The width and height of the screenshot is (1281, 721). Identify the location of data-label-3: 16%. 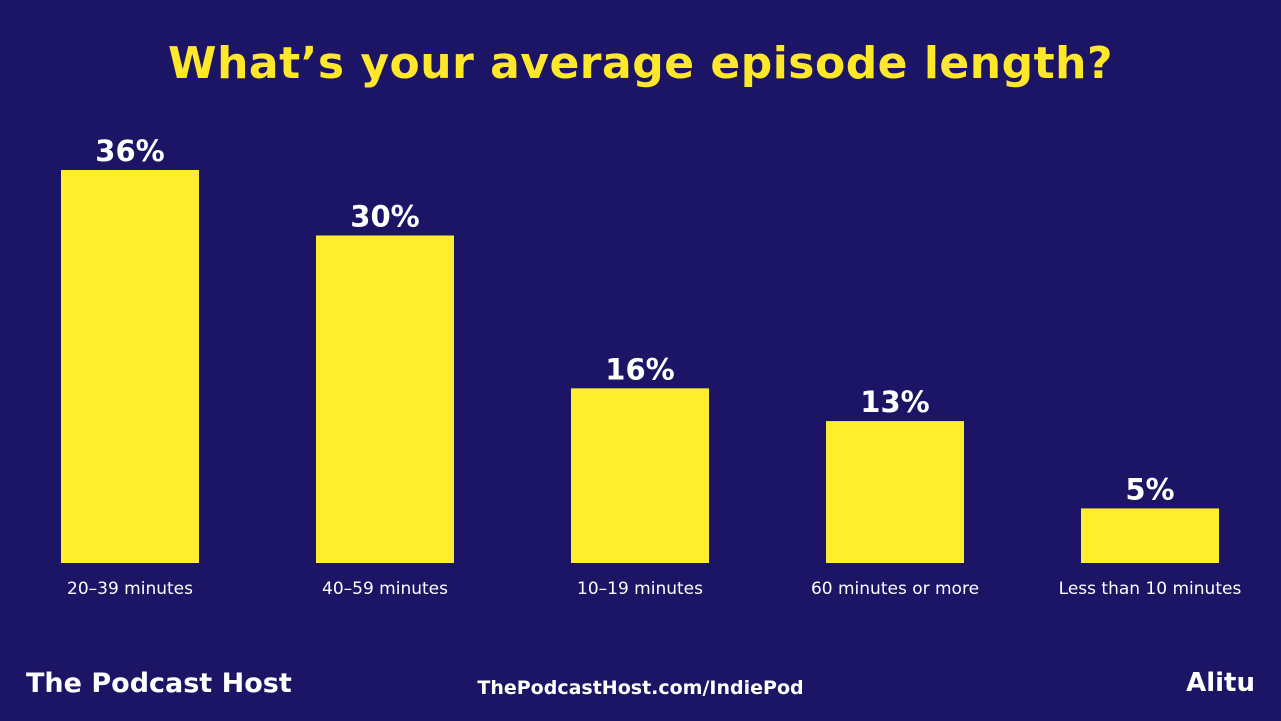
(639, 369).